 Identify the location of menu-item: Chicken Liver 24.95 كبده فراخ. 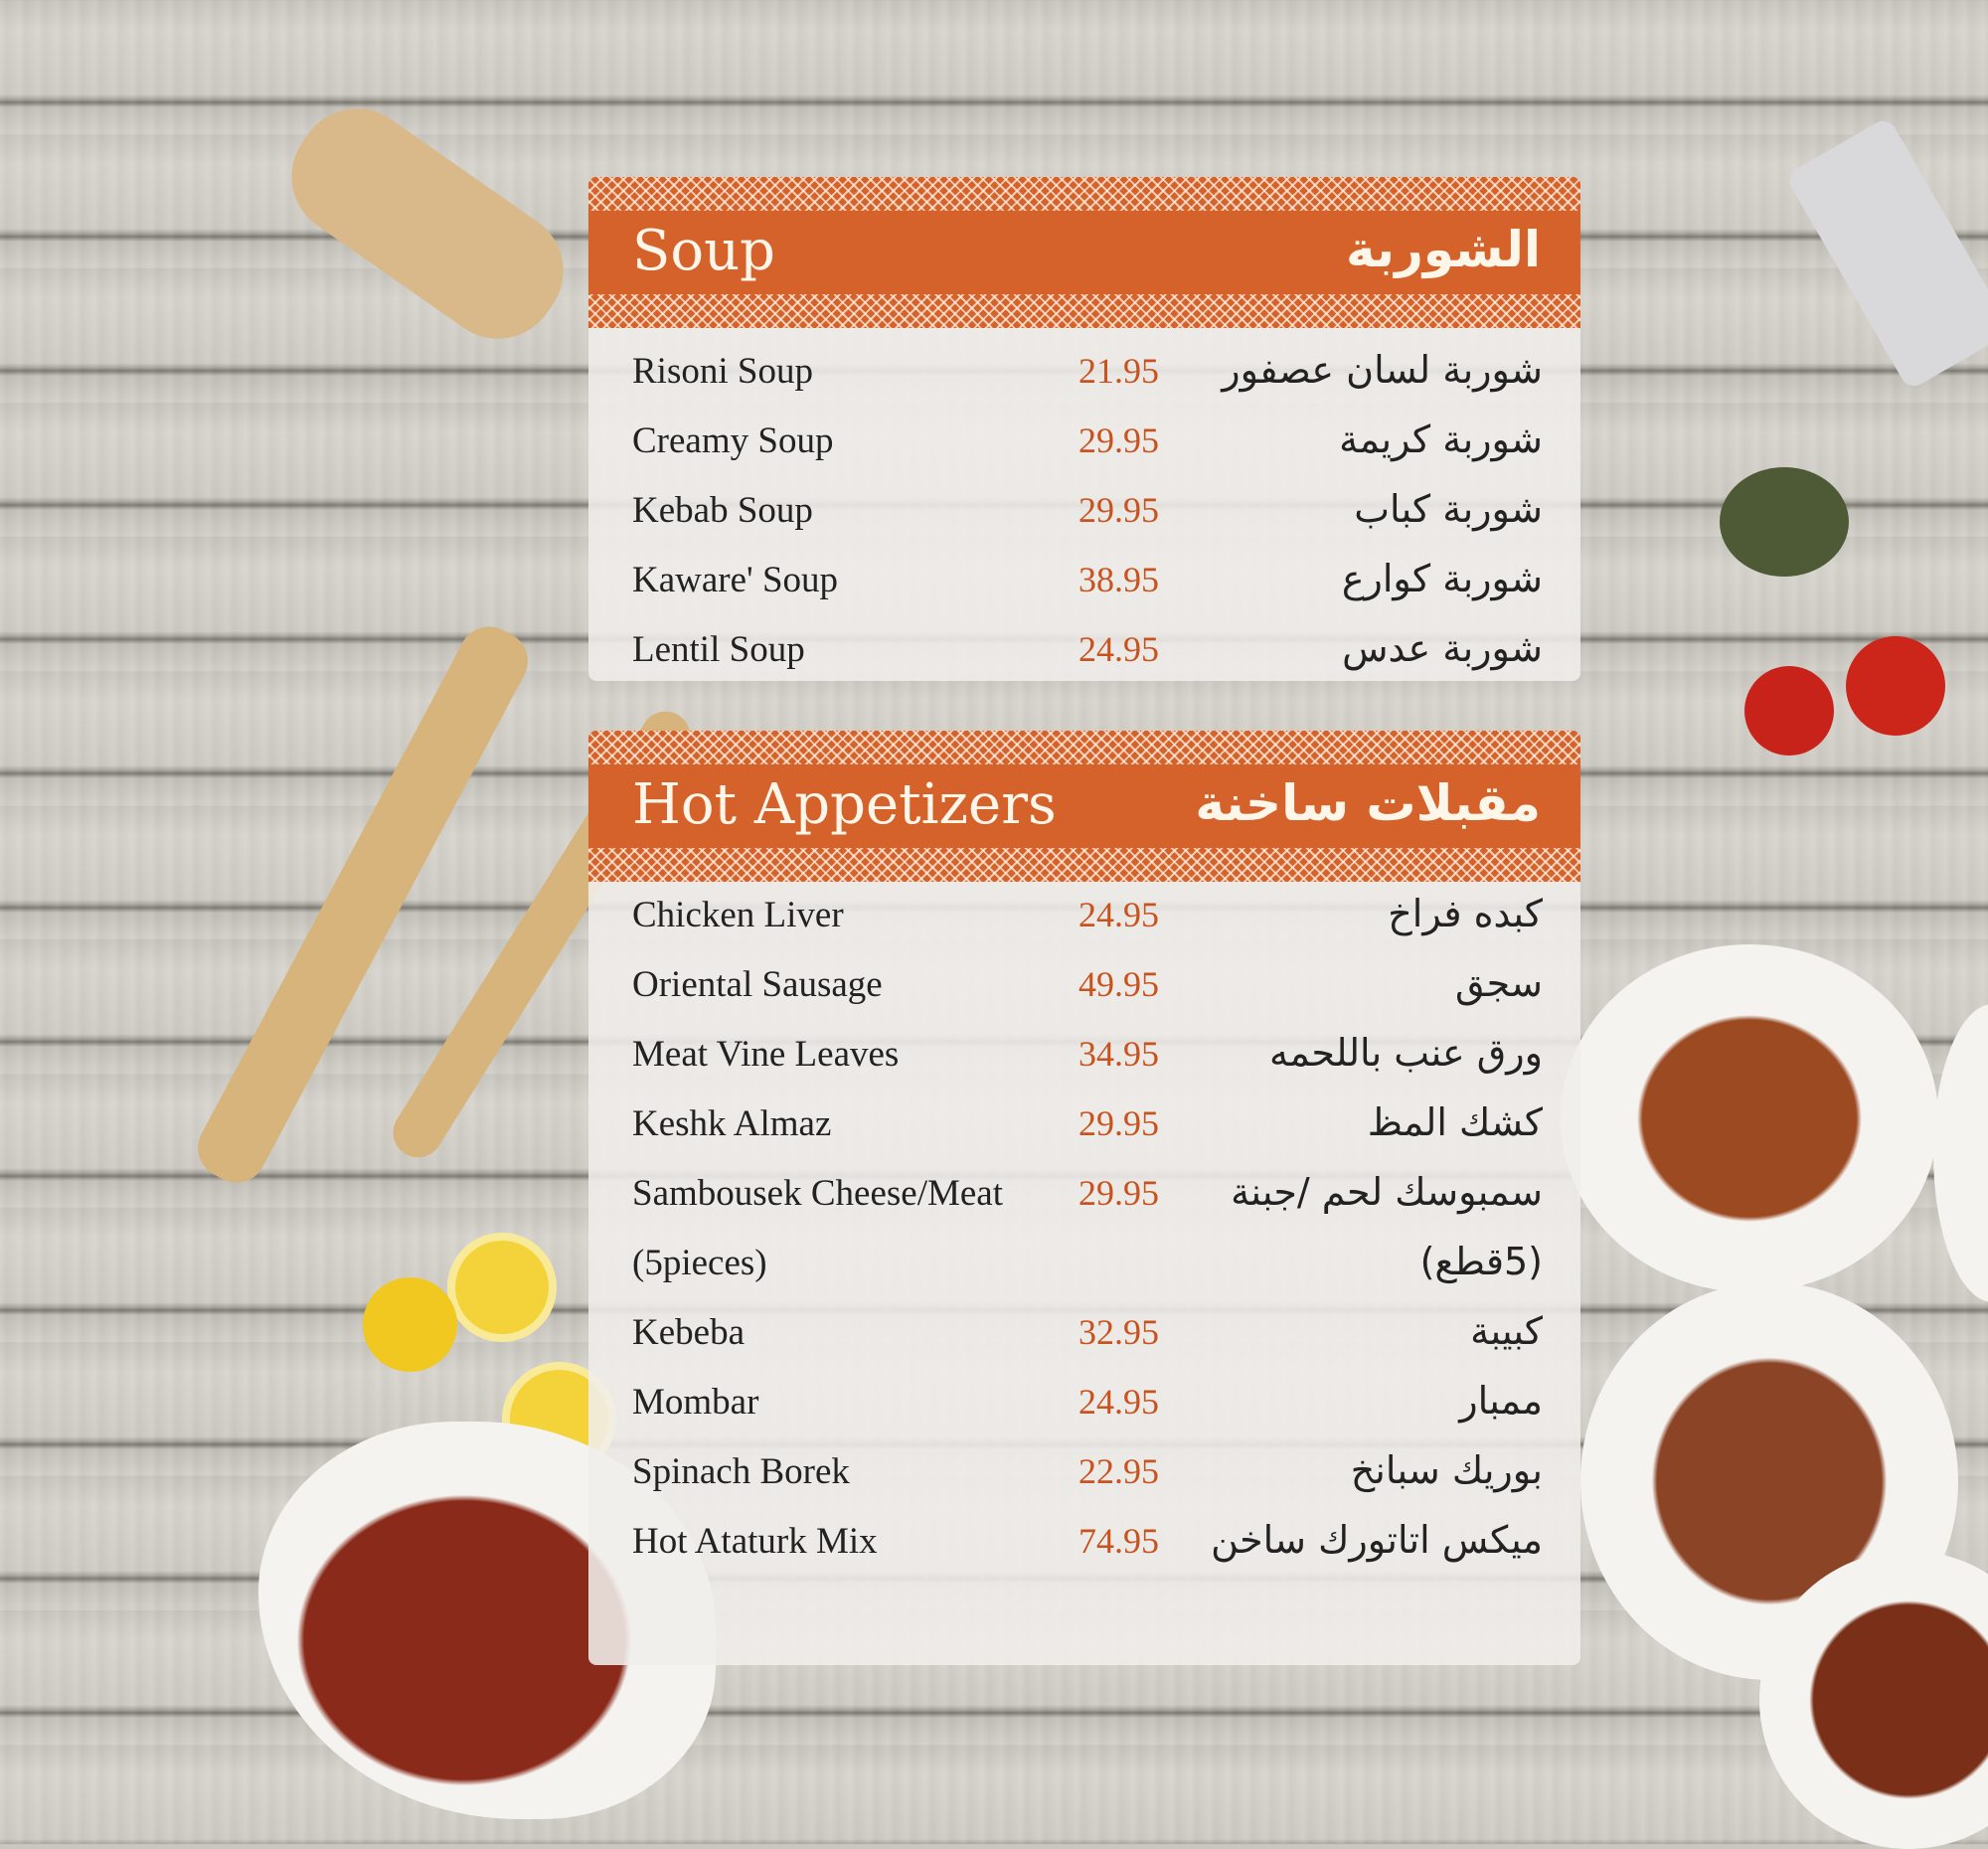
(1084, 917).